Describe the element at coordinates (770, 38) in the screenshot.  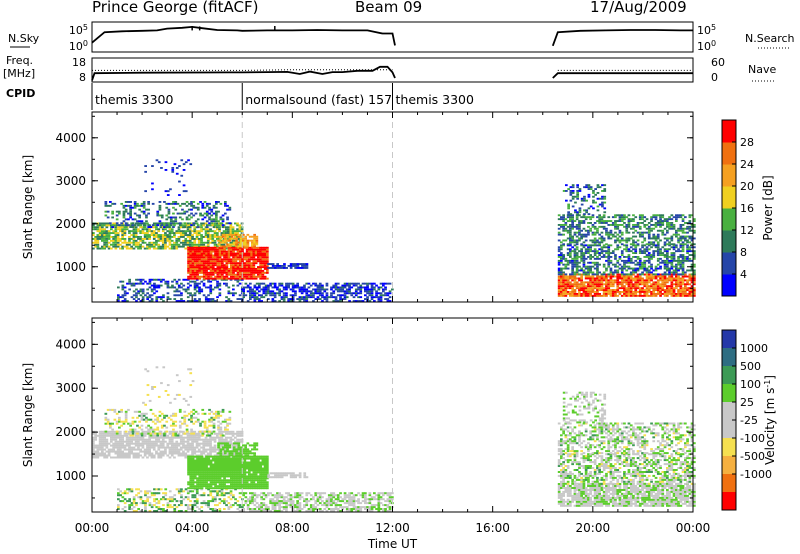
I see `noise-right-label: N.Search` at that location.